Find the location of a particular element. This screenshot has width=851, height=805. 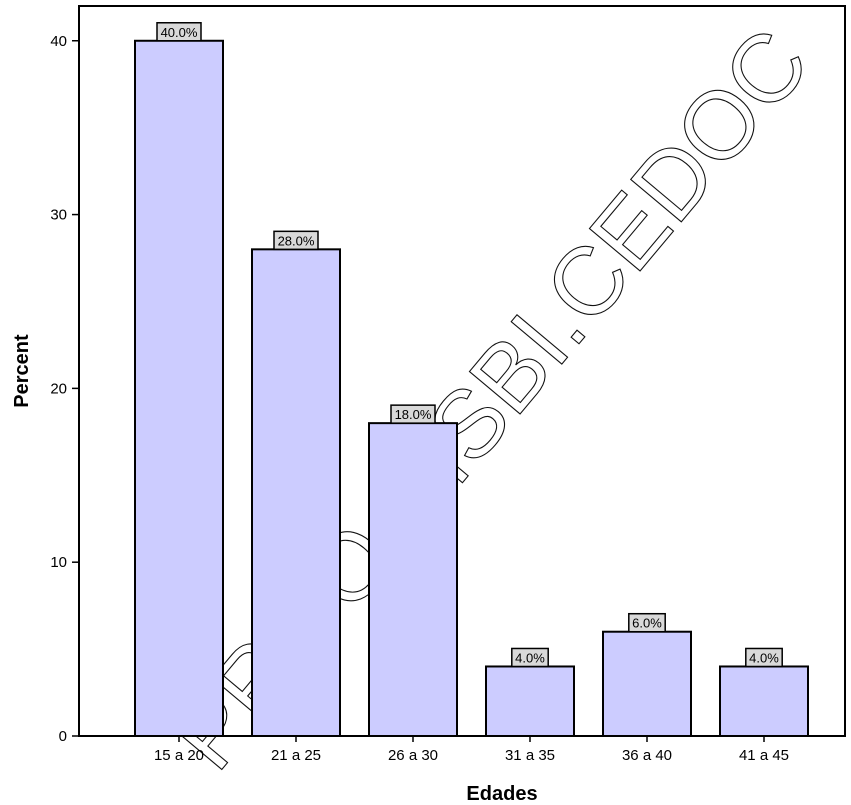

data-label: 28.0% is located at coordinates (296, 240).